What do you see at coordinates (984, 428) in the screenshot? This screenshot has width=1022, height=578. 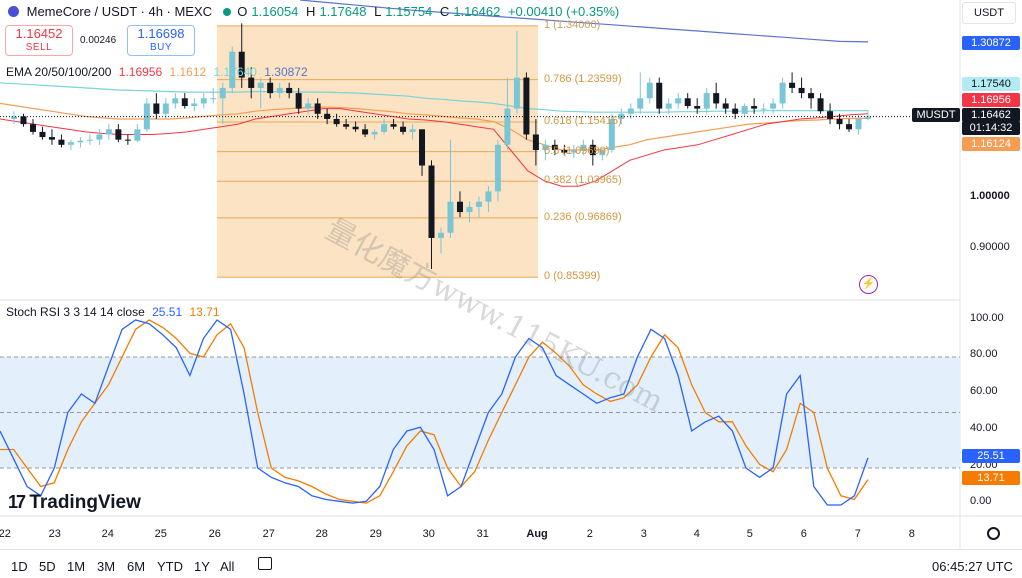 I see `rsi-tick: 40.00` at bounding box center [984, 428].